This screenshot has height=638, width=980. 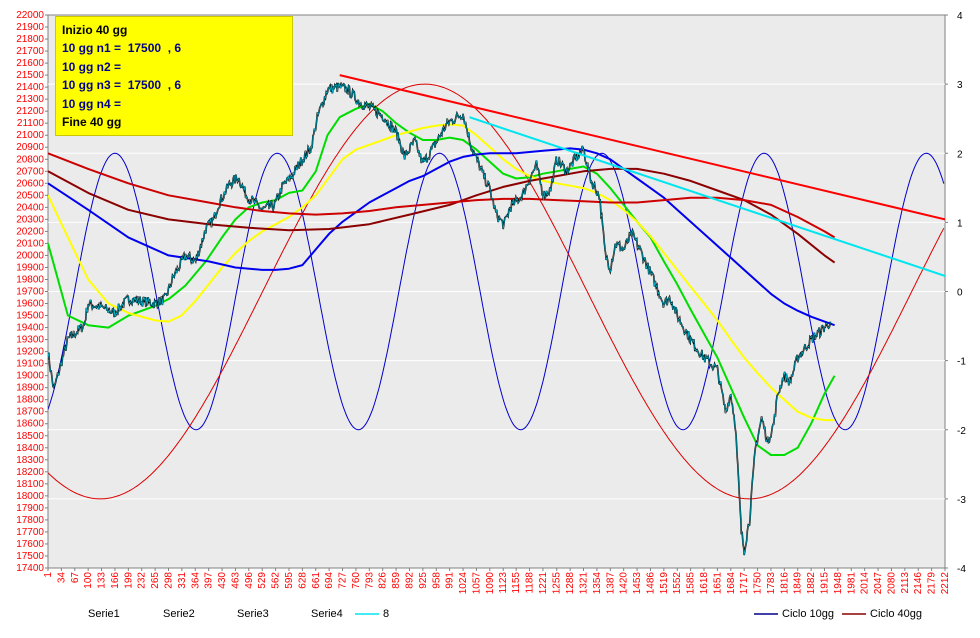 I want to click on left-tick-label: 20300, so click(x=30, y=219).